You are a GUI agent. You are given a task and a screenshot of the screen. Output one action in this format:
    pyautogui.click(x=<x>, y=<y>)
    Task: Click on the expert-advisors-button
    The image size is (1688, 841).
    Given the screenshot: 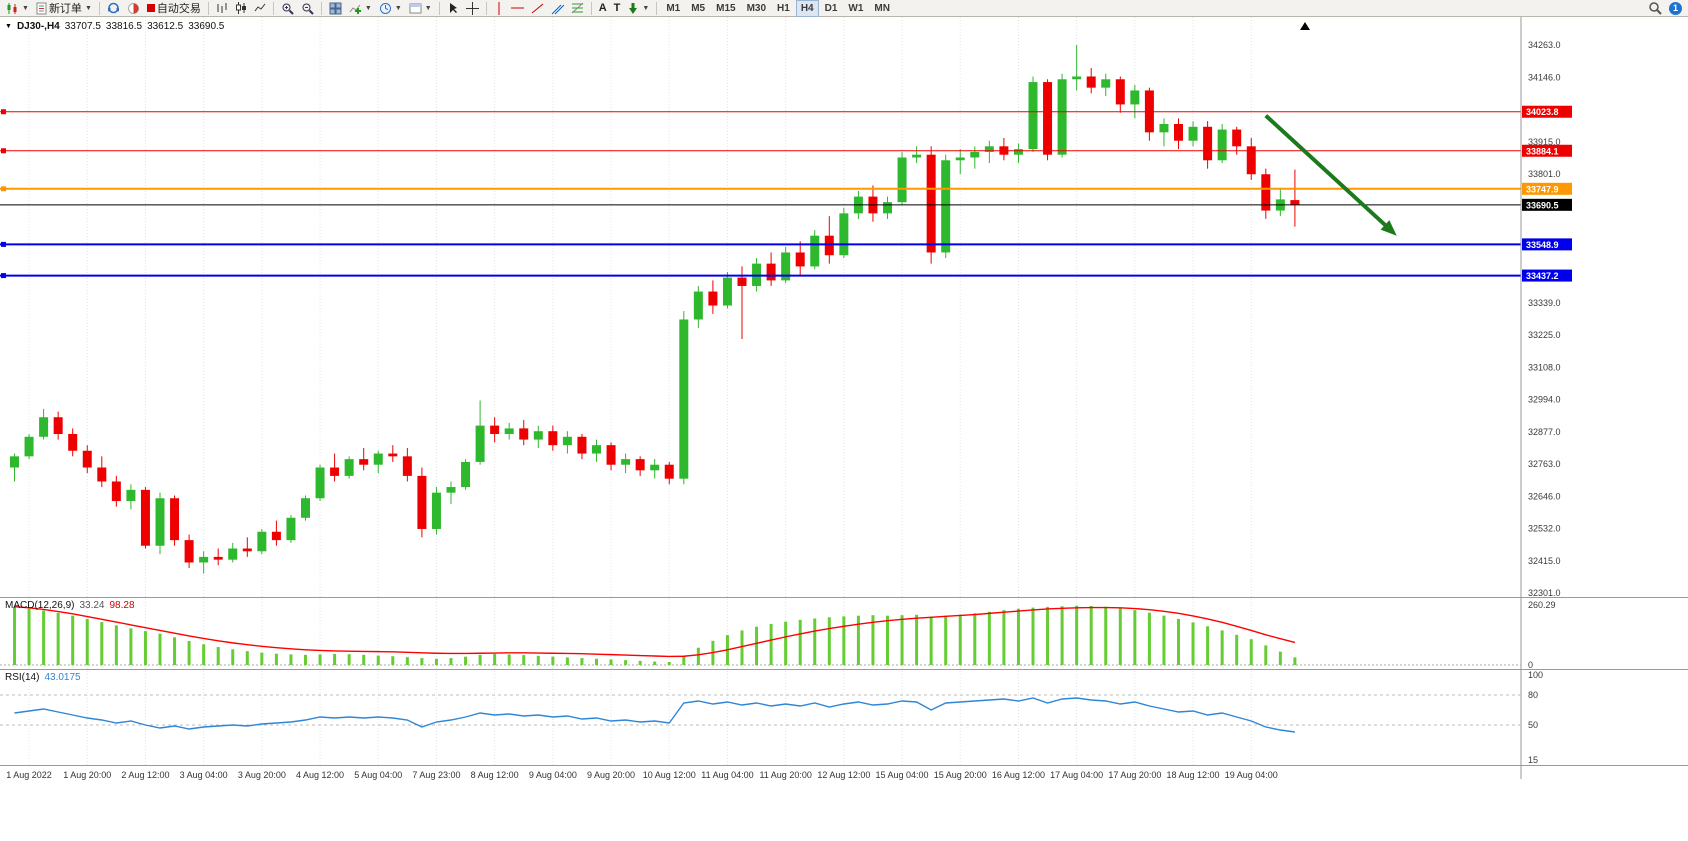 What is the action you would take?
    pyautogui.click(x=113, y=8)
    